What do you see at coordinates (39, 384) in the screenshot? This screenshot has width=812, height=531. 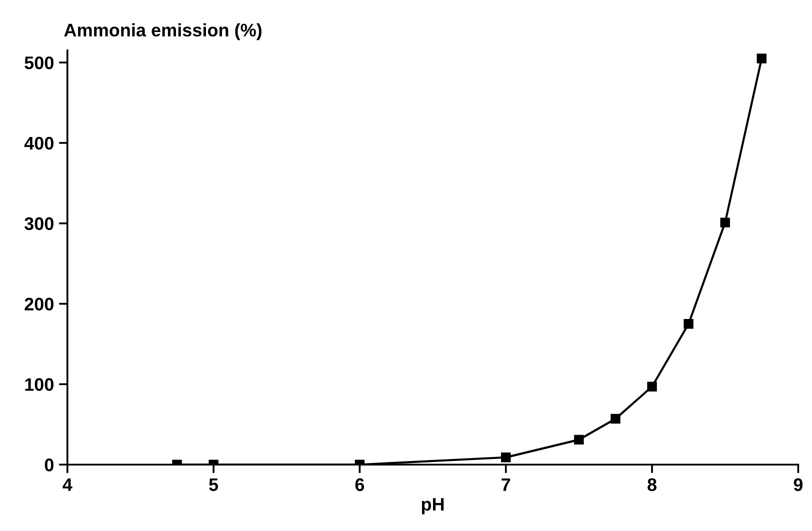 I see `y-tick-label: 100` at bounding box center [39, 384].